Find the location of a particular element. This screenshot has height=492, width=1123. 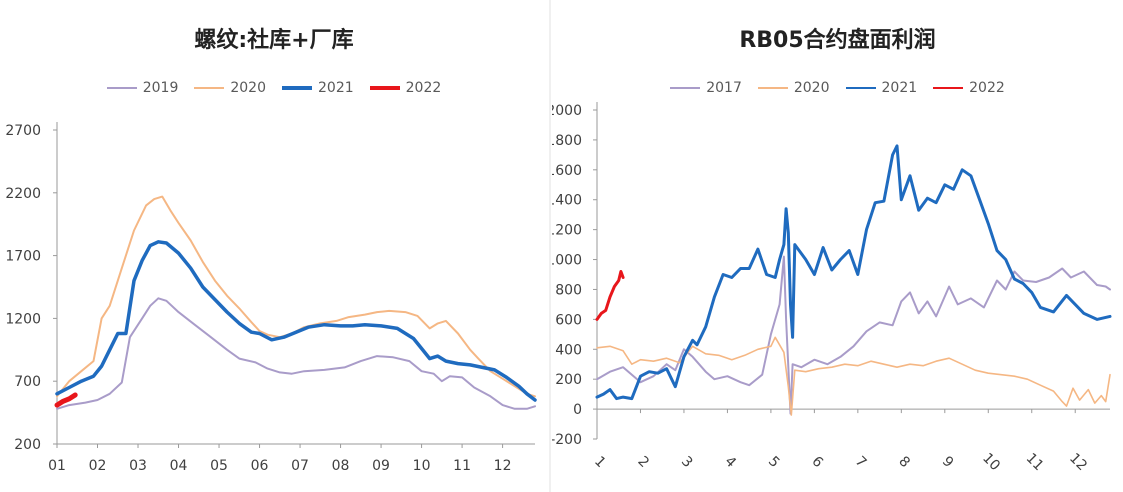

x-tick-label: 08 is located at coordinates (341, 466).